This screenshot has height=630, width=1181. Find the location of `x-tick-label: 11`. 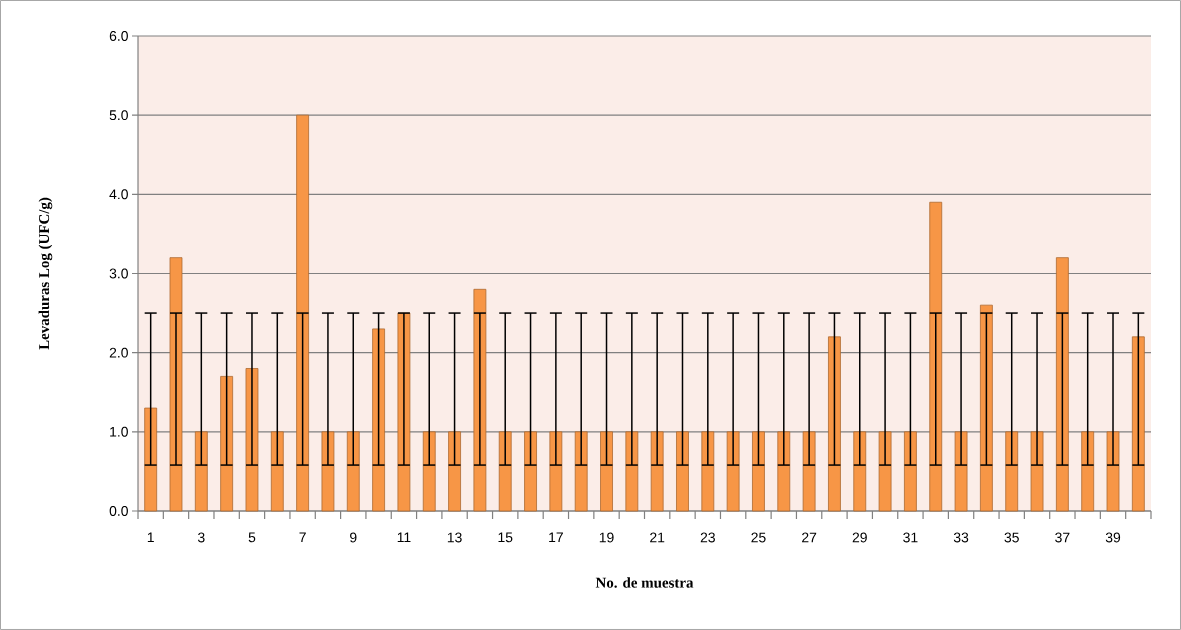

x-tick-label: 11 is located at coordinates (404, 537).